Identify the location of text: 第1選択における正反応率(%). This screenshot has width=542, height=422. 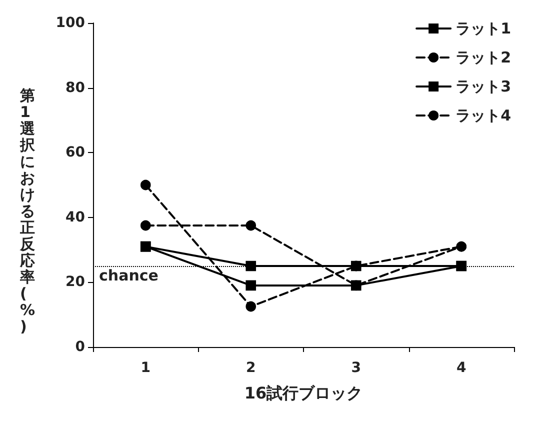
(28, 211).